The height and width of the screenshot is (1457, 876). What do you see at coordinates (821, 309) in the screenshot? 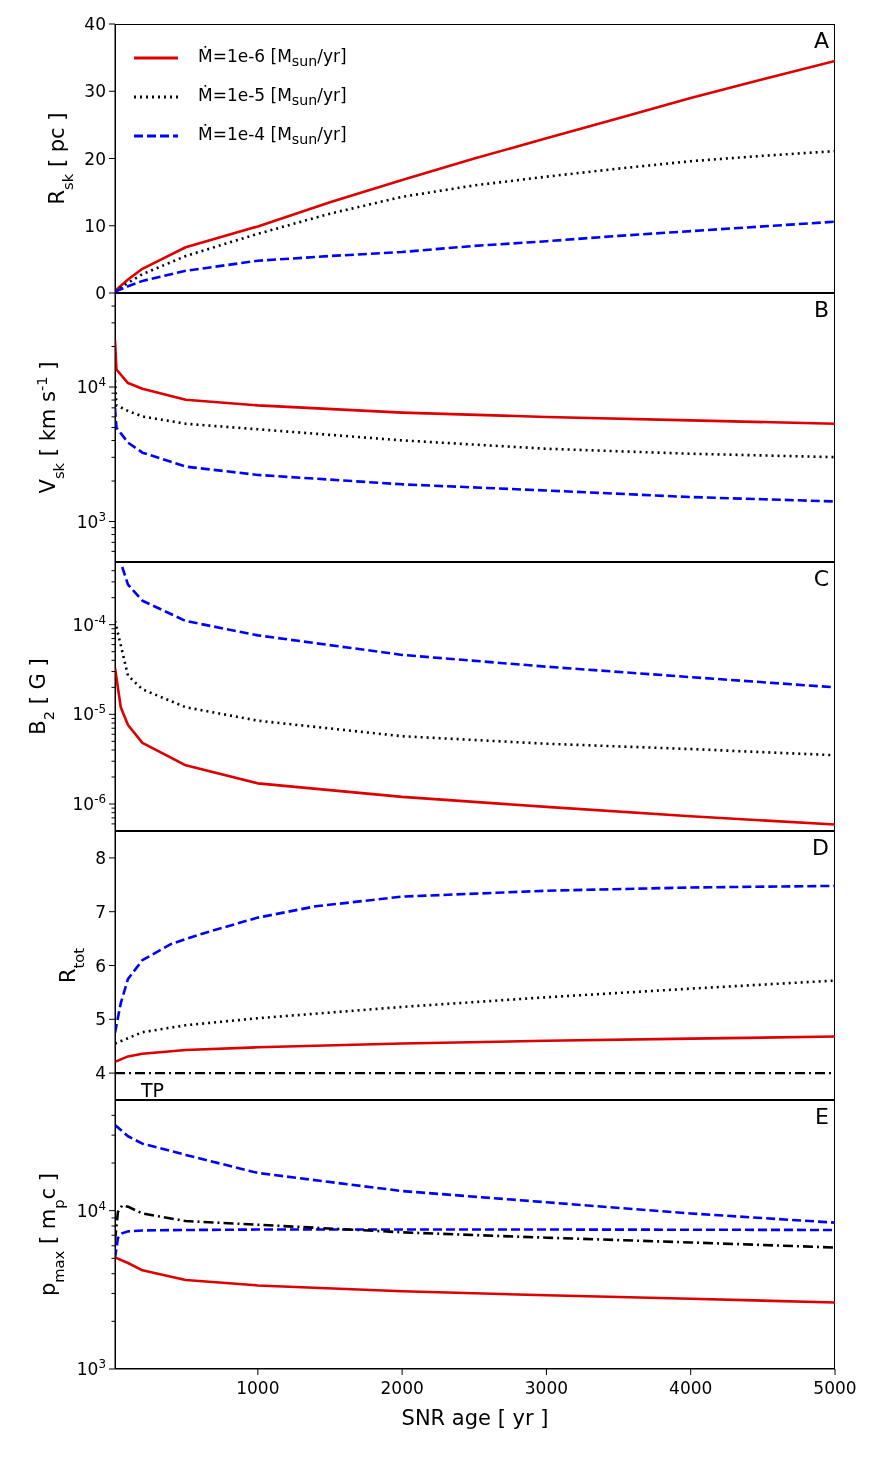
I see `annotation: B` at bounding box center [821, 309].